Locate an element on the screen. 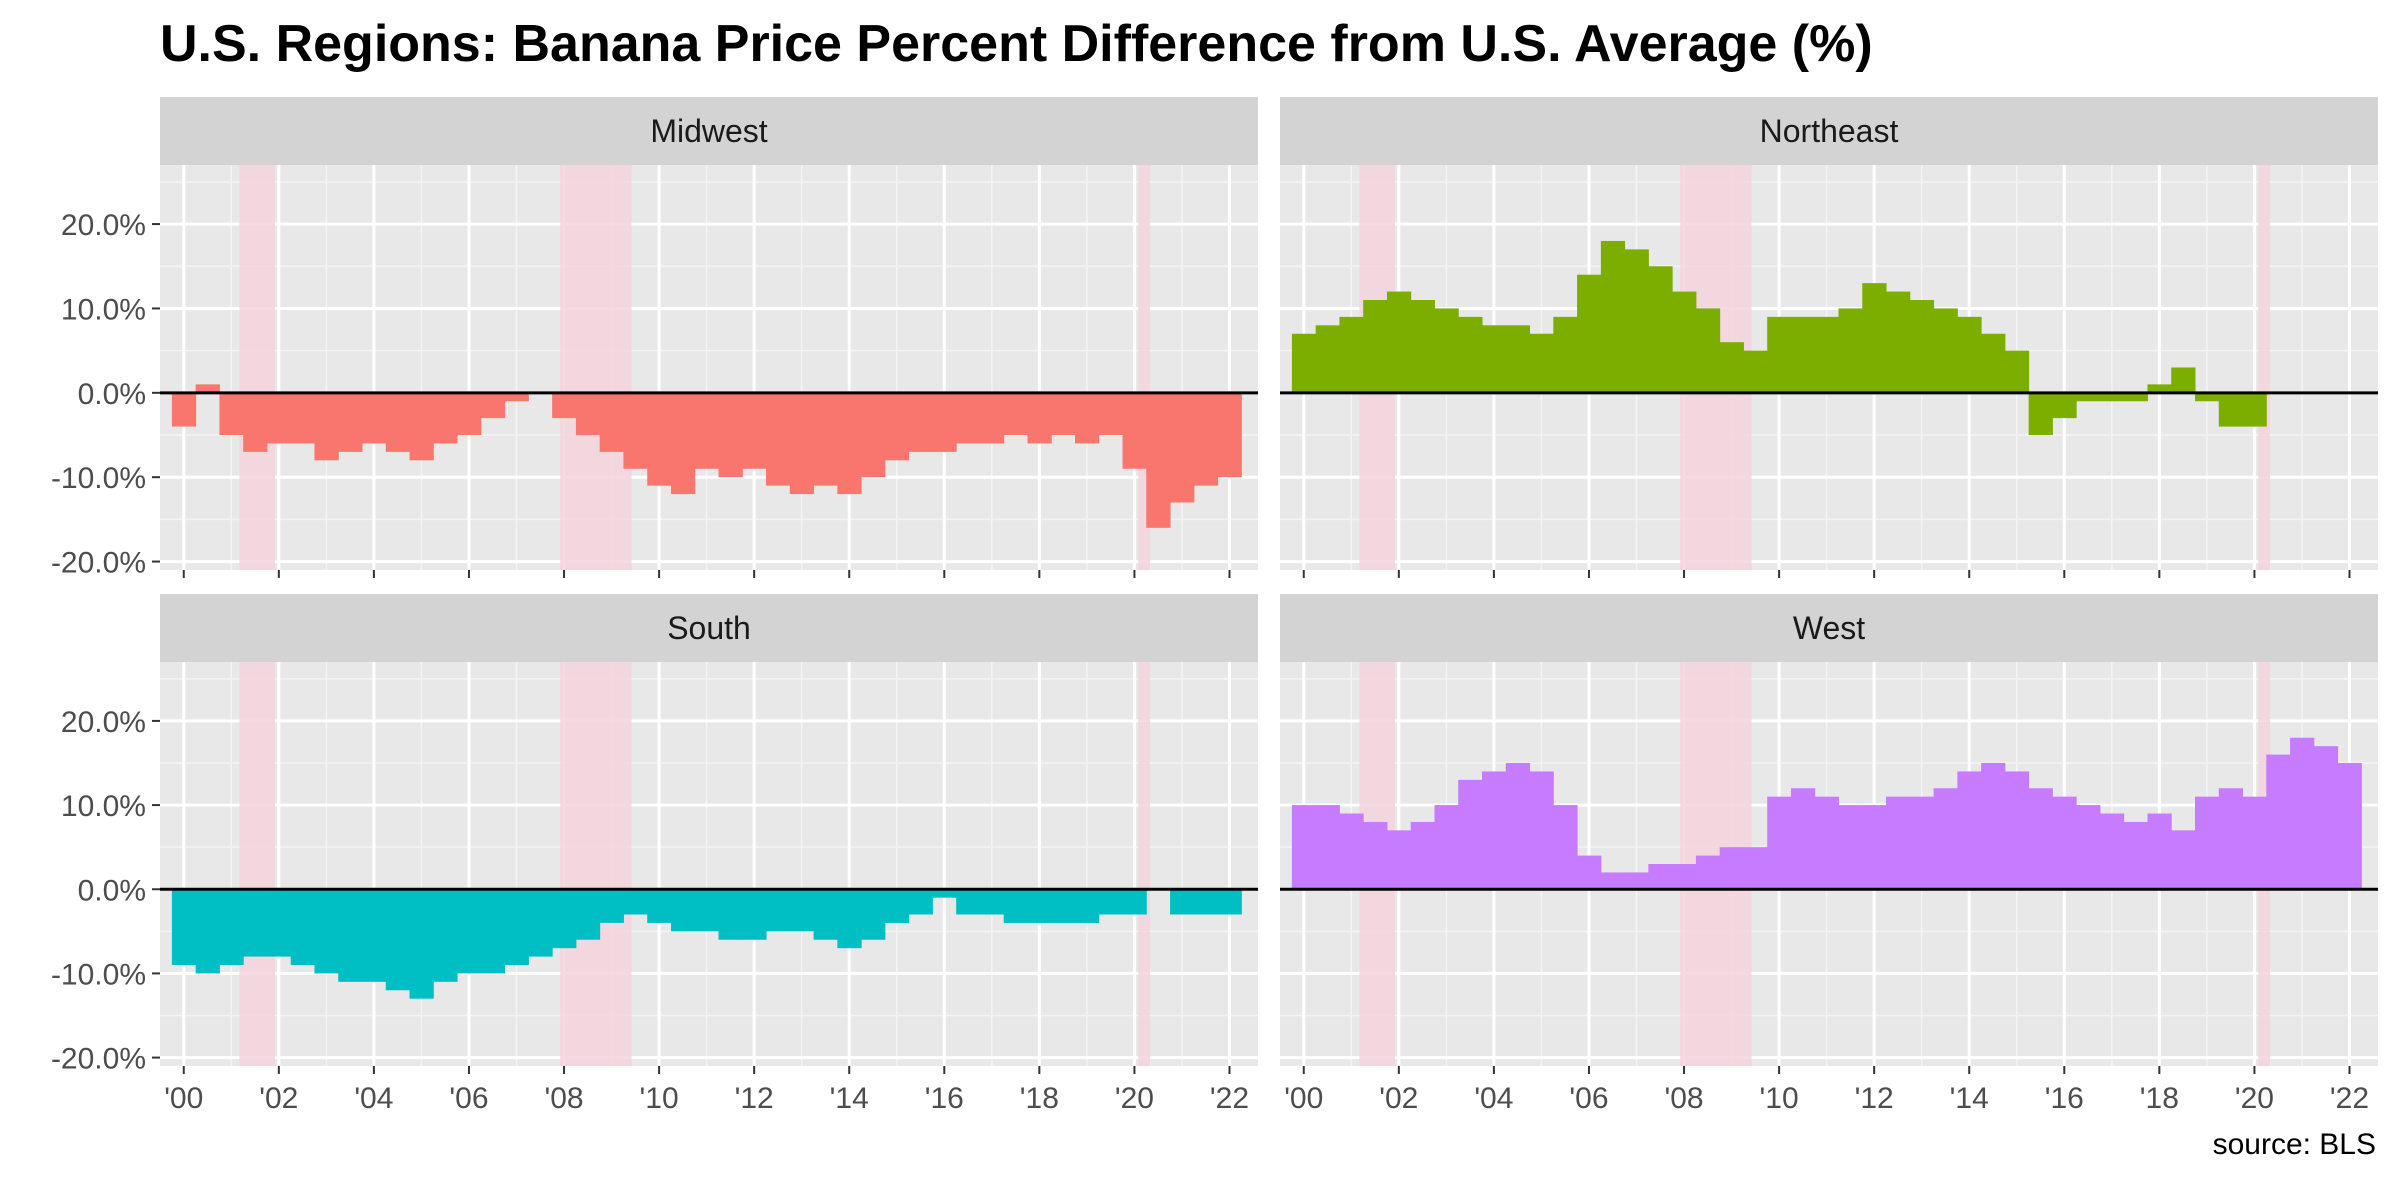 This screenshot has width=2400, height=1200. y-tick-label: 0.0% is located at coordinates (112, 890).